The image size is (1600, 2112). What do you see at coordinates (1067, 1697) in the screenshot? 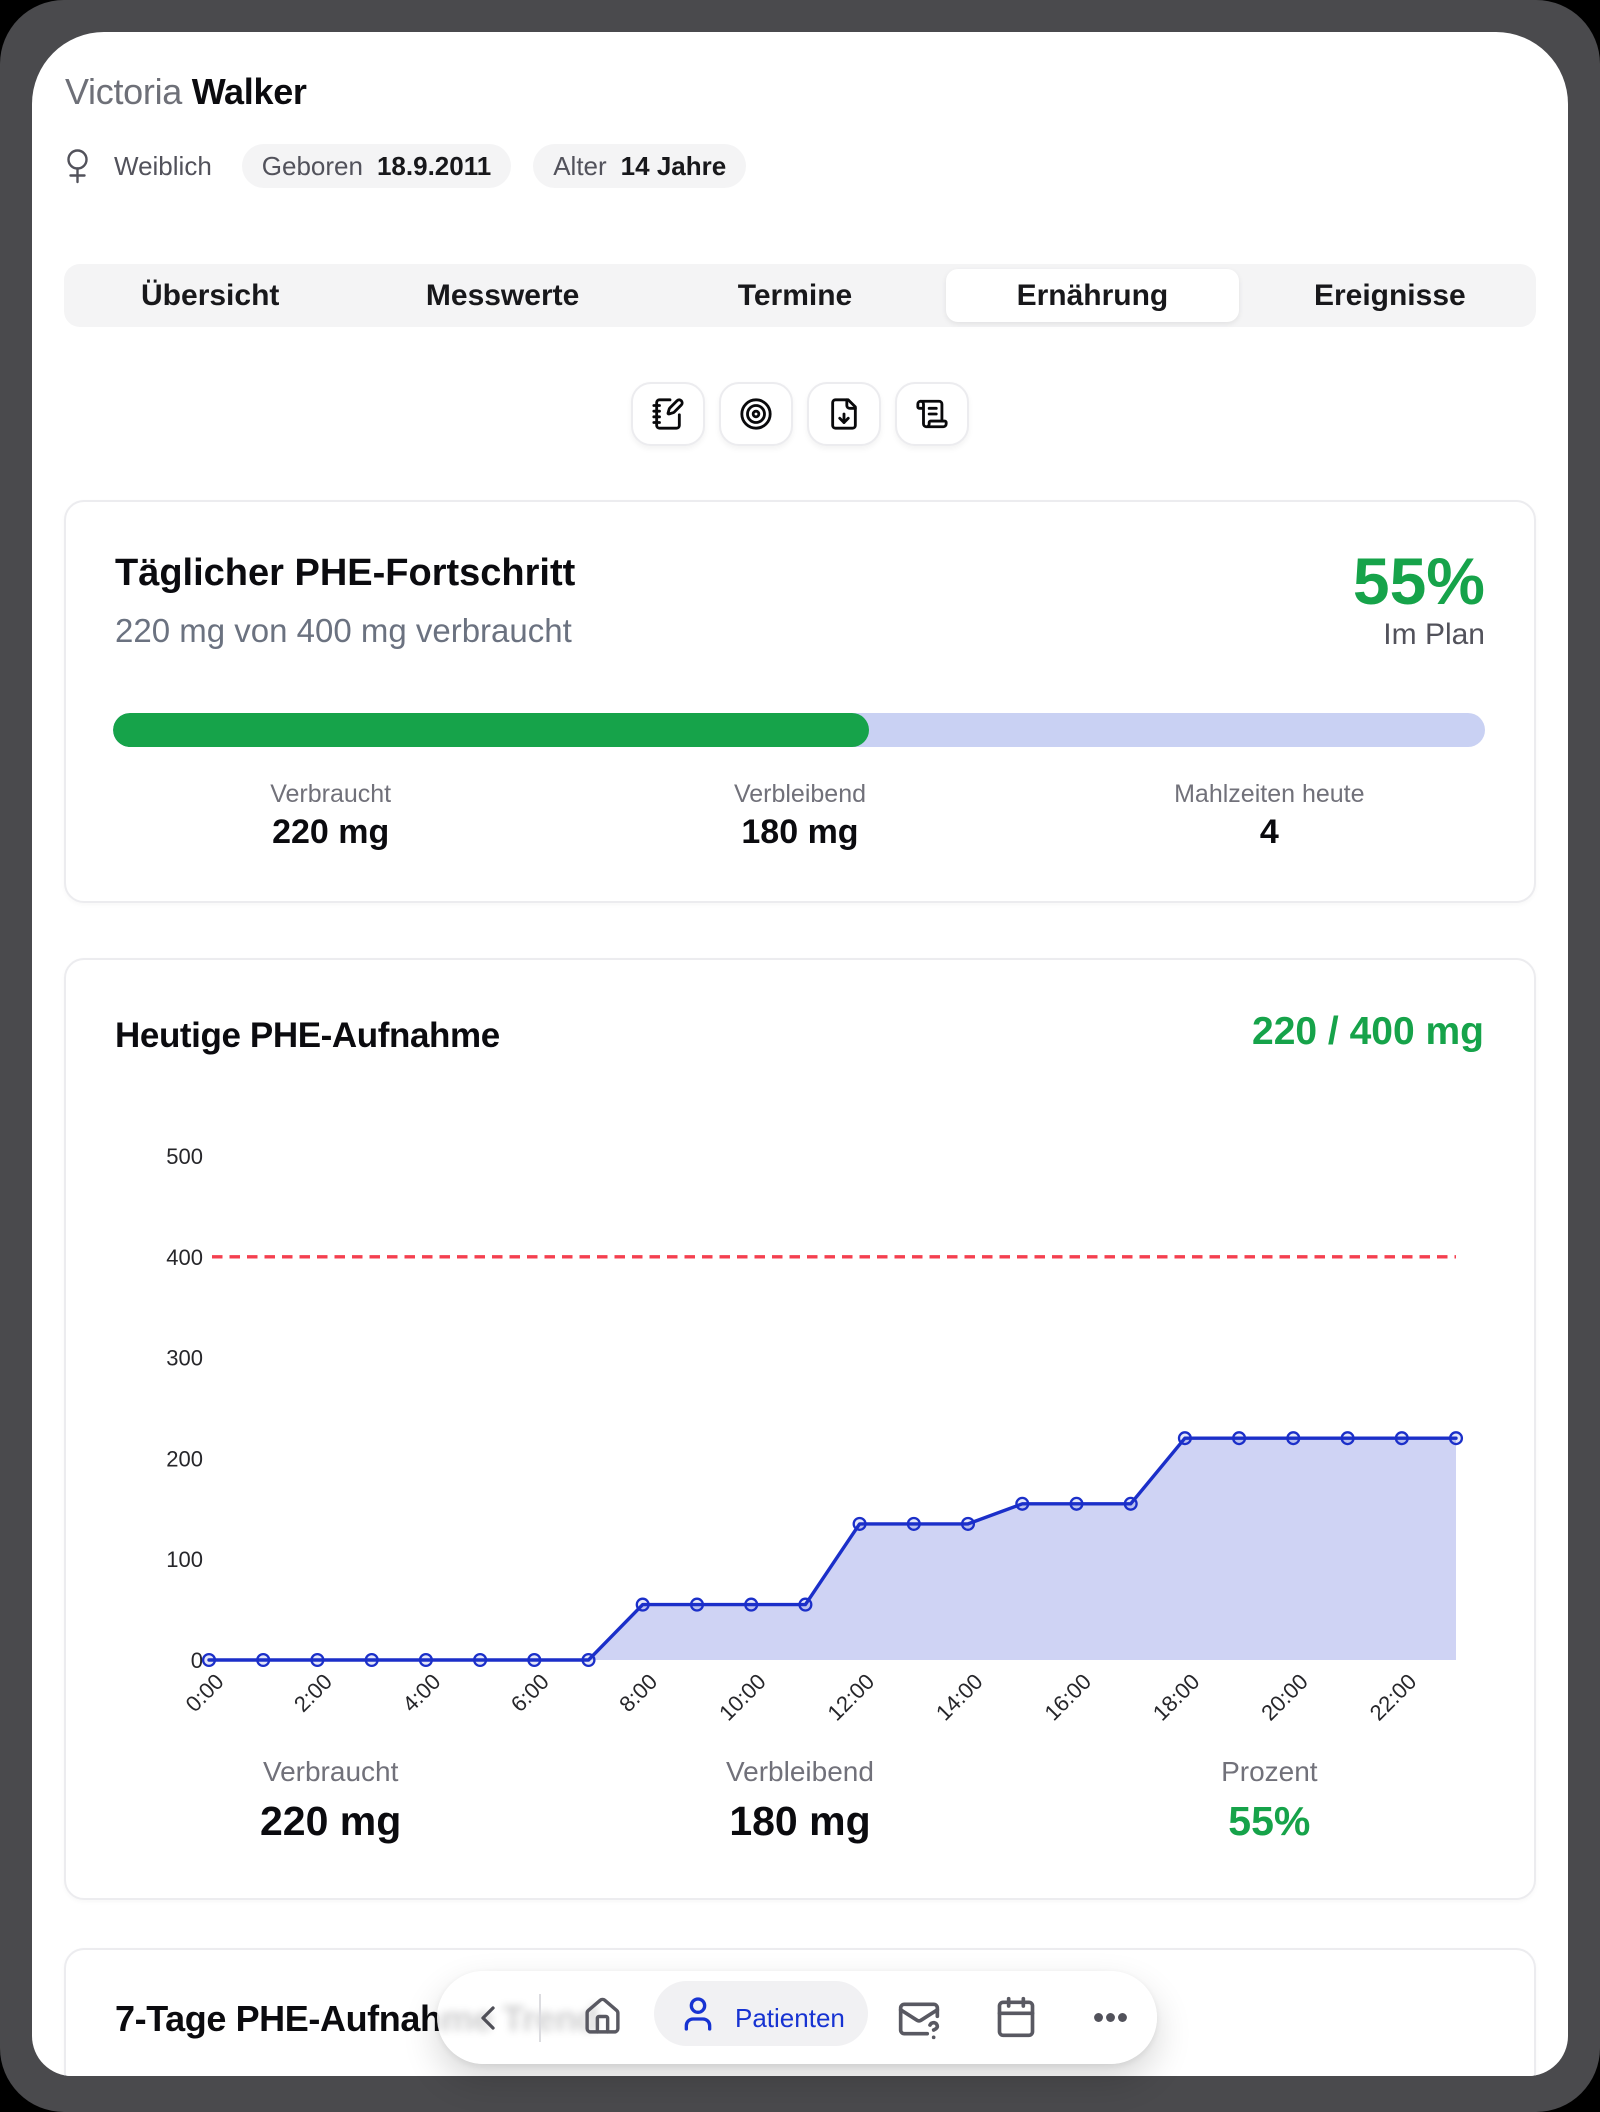
I see `svg-text: 16:00` at bounding box center [1067, 1697].